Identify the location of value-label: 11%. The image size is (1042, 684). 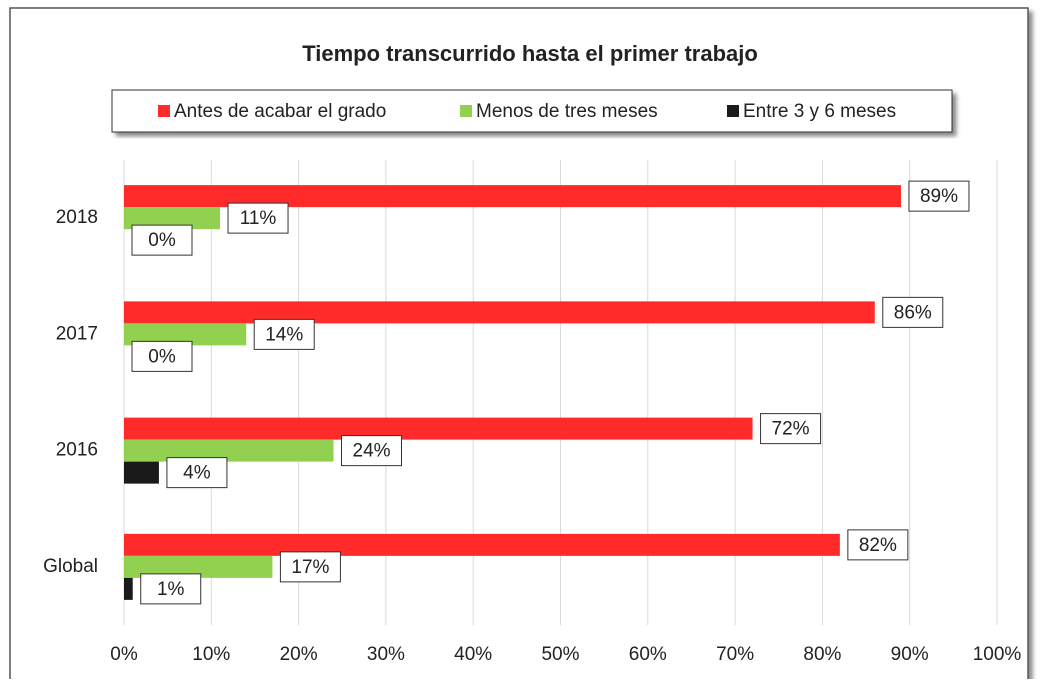
(258, 218).